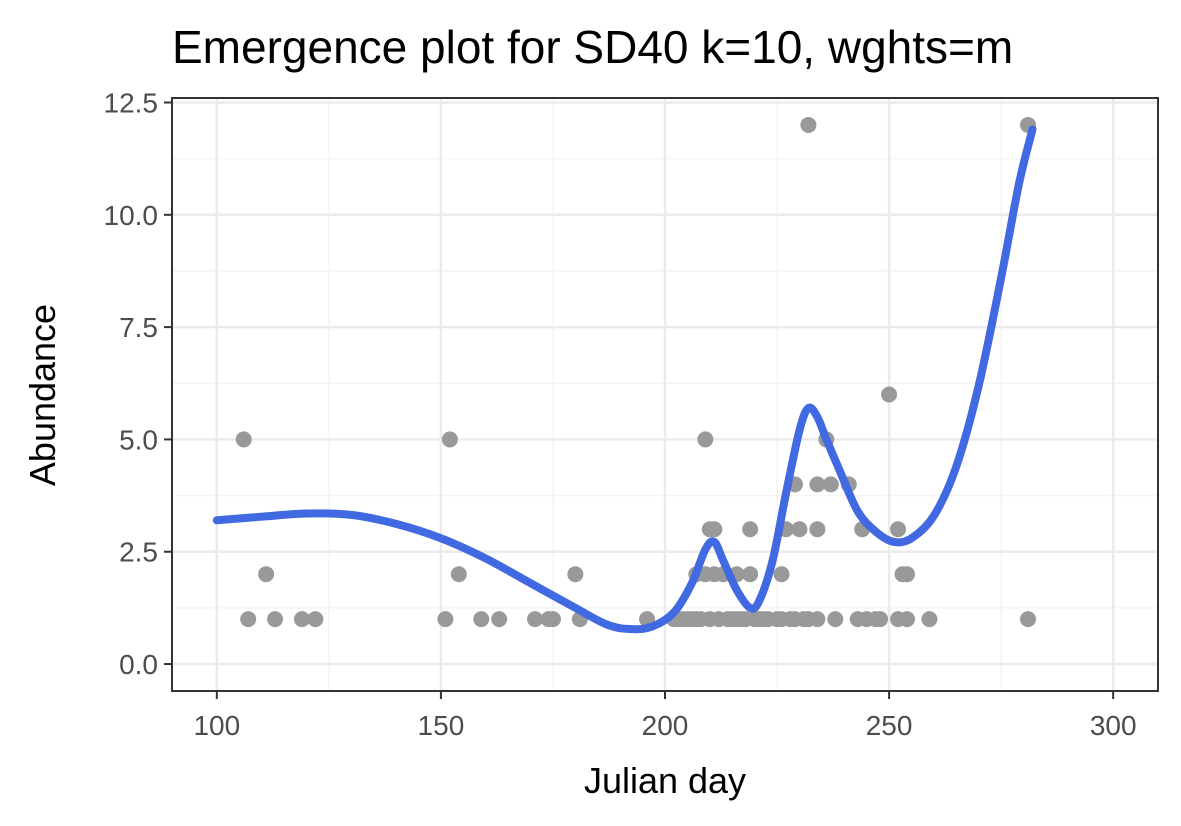 The image size is (1181, 826). Describe the element at coordinates (138, 552) in the screenshot. I see `y-tick-label: 2.5` at that location.